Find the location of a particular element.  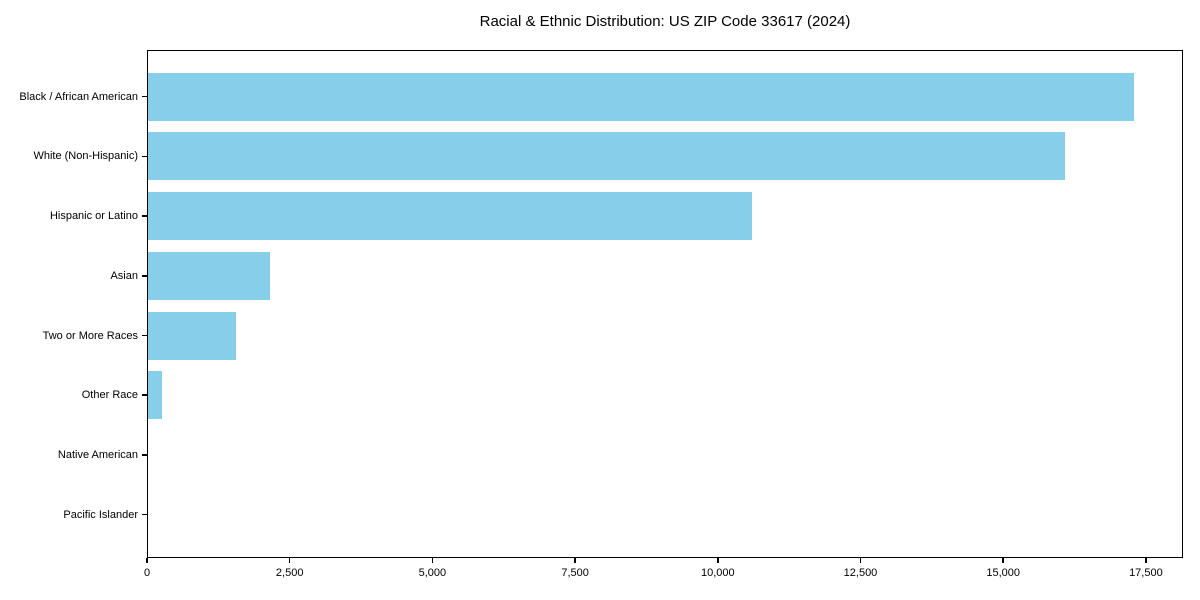

y-axis-label: Two or More Races is located at coordinates (90, 335).